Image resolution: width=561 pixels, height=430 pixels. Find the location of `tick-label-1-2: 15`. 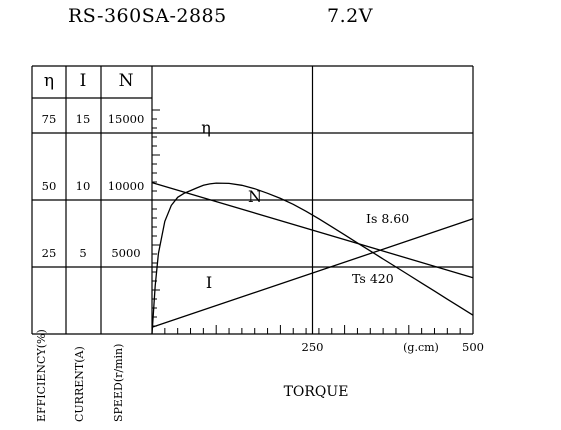

tick-label-1-2: 15 is located at coordinates (83, 119).